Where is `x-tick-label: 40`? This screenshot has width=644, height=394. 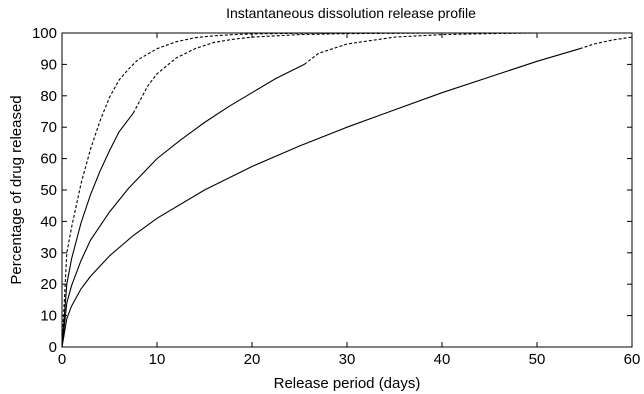 x-tick-label: 40 is located at coordinates (442, 359).